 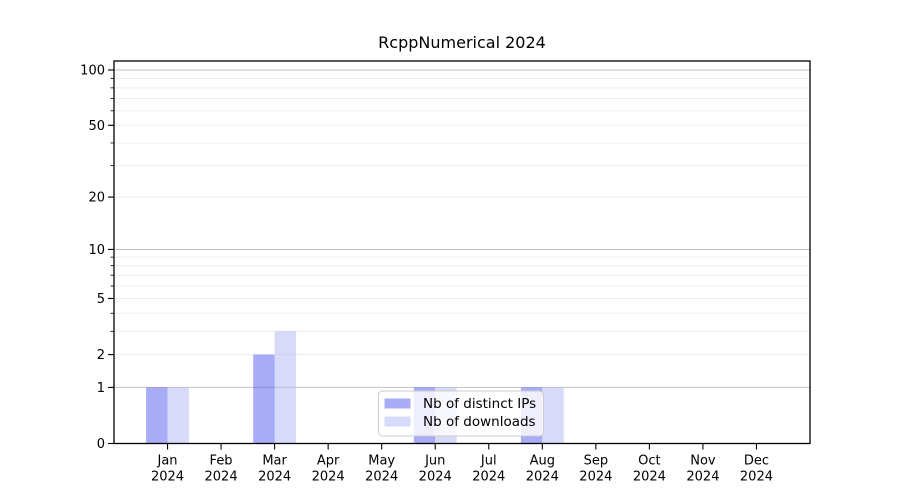 What do you see at coordinates (435, 477) in the screenshot?
I see `x-tick-sublabel-jun: 2024` at bounding box center [435, 477].